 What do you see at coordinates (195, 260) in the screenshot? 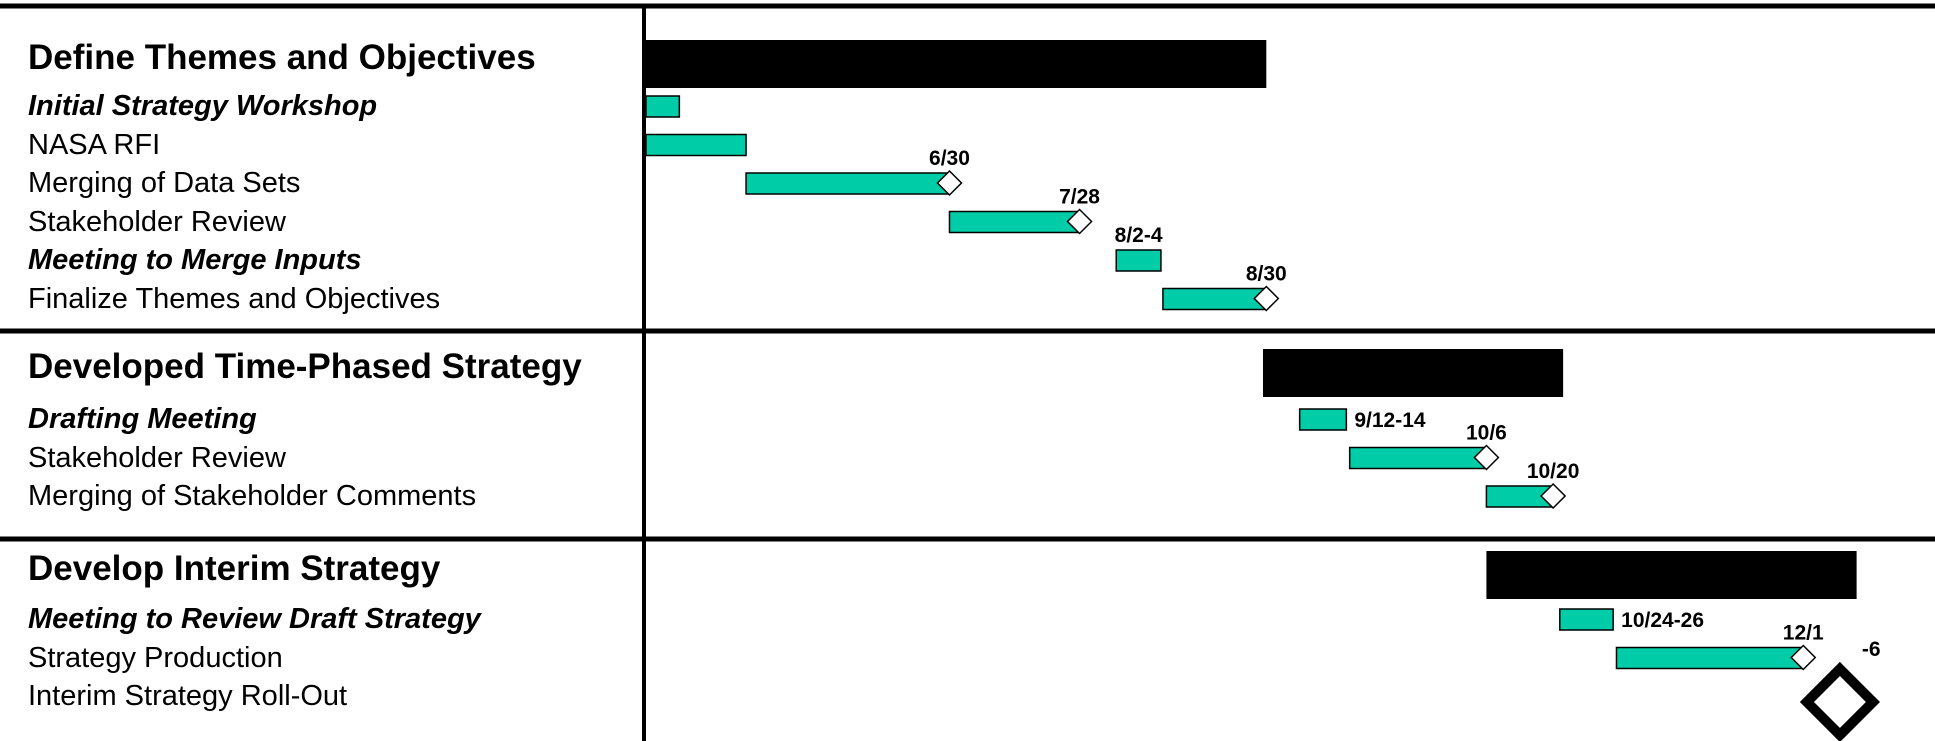
I see `meeting-label: Meeting to Merge Inputs` at bounding box center [195, 260].